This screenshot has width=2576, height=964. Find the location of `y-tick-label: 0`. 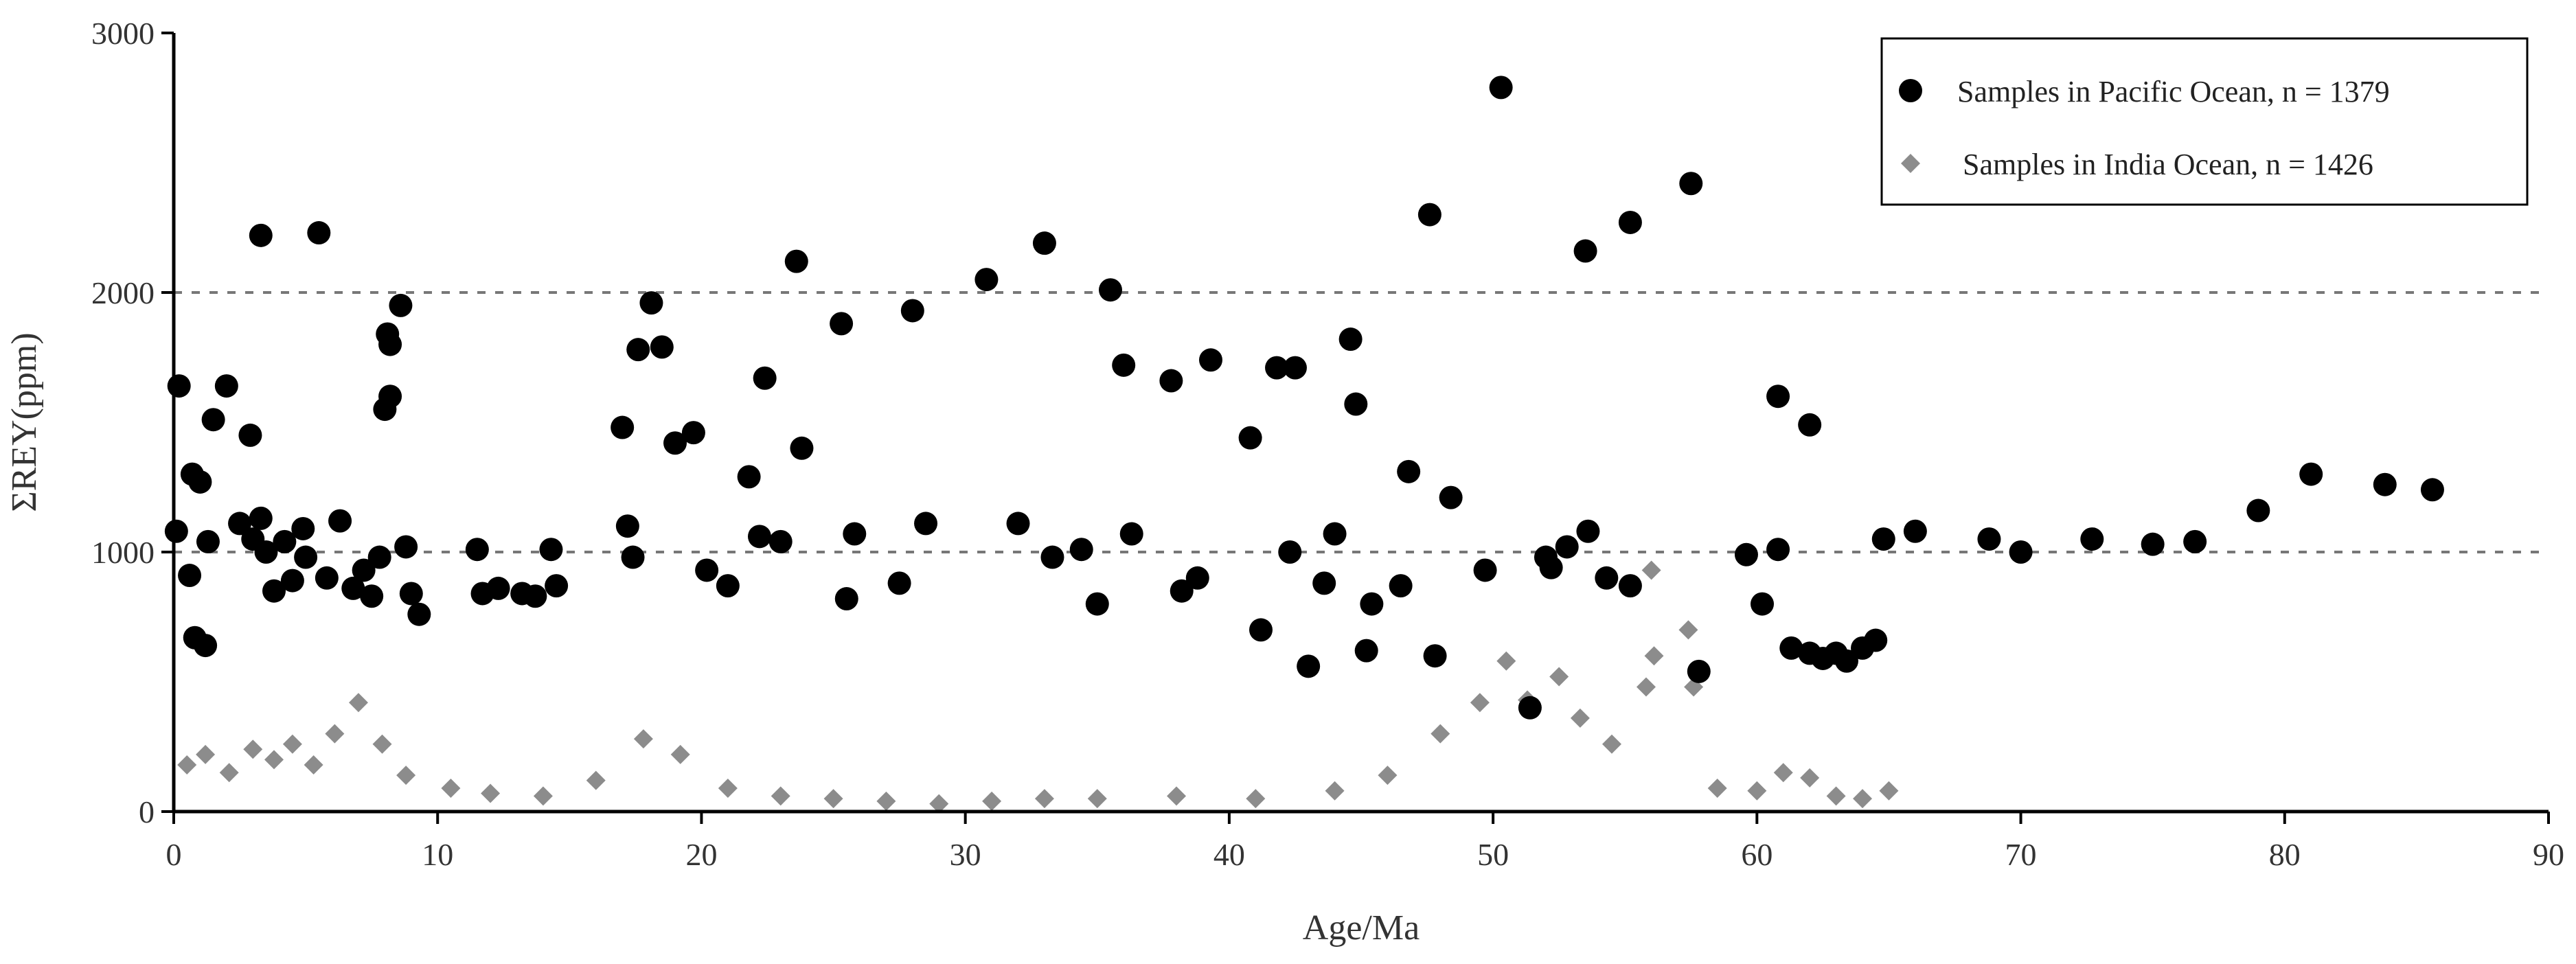

y-tick-label: 0 is located at coordinates (147, 811).